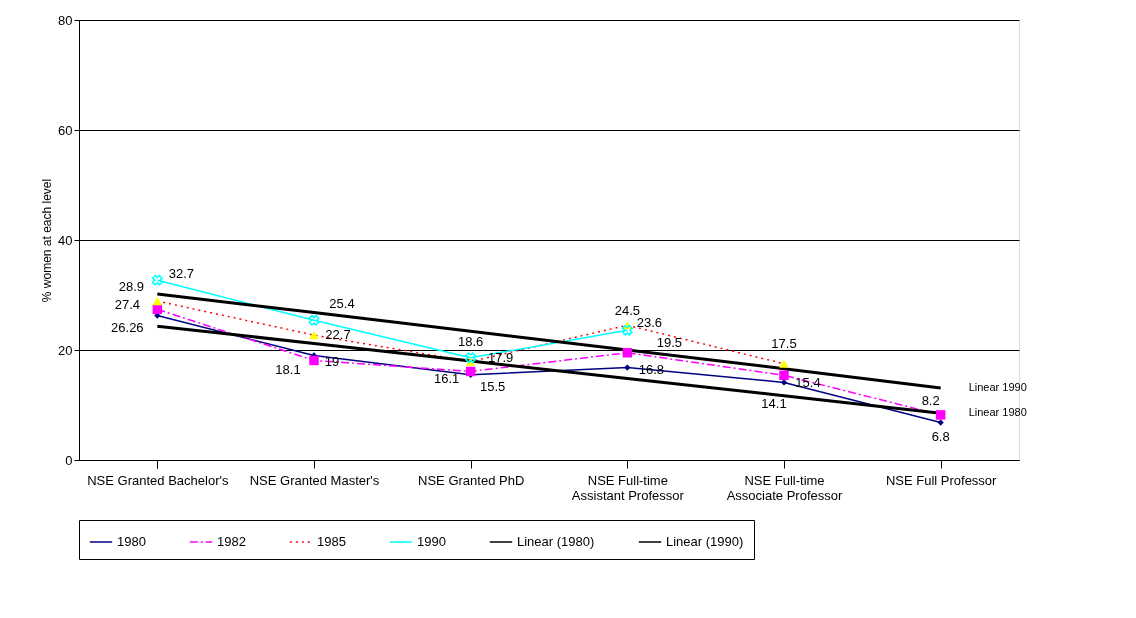 The width and height of the screenshot is (1136, 618). I want to click on data-label: 16.1, so click(447, 379).